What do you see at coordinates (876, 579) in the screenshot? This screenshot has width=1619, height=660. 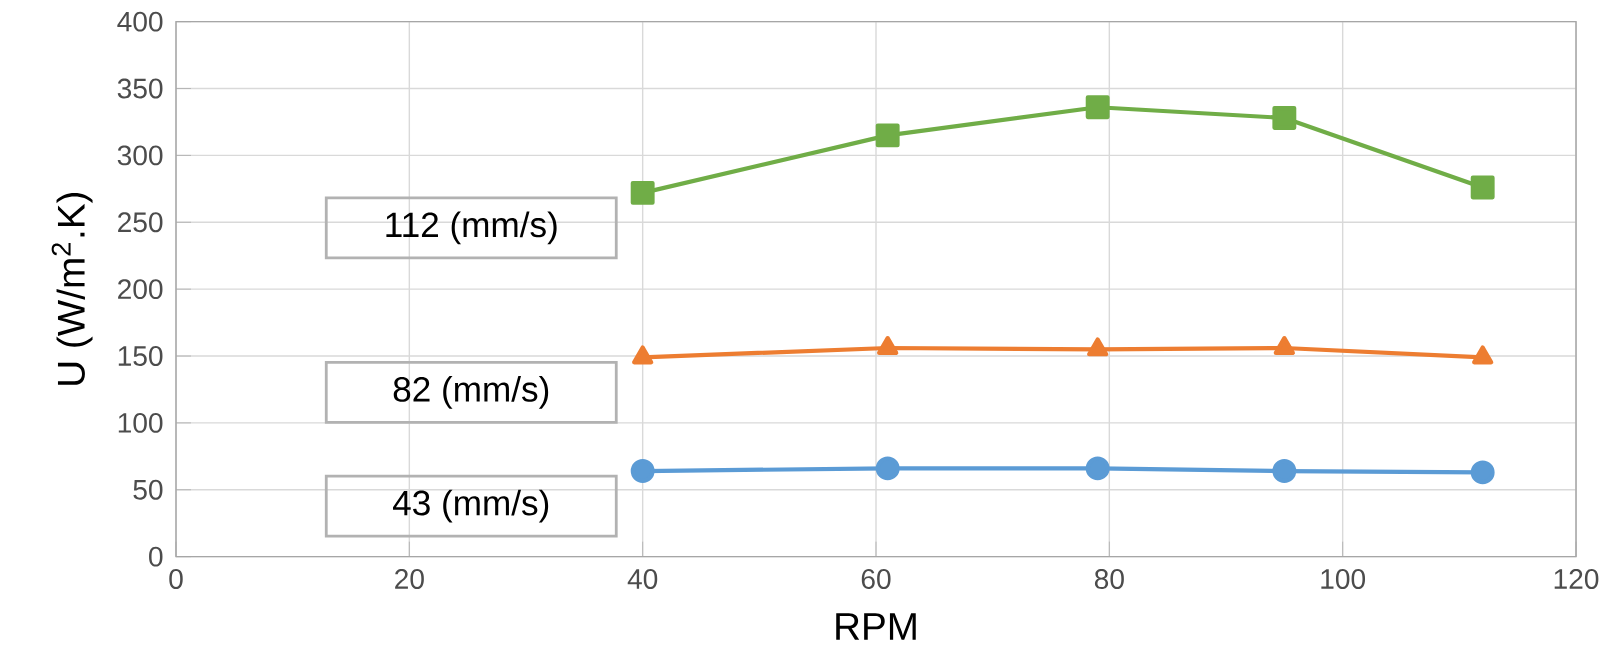 I see `x-tick-label: 60` at bounding box center [876, 579].